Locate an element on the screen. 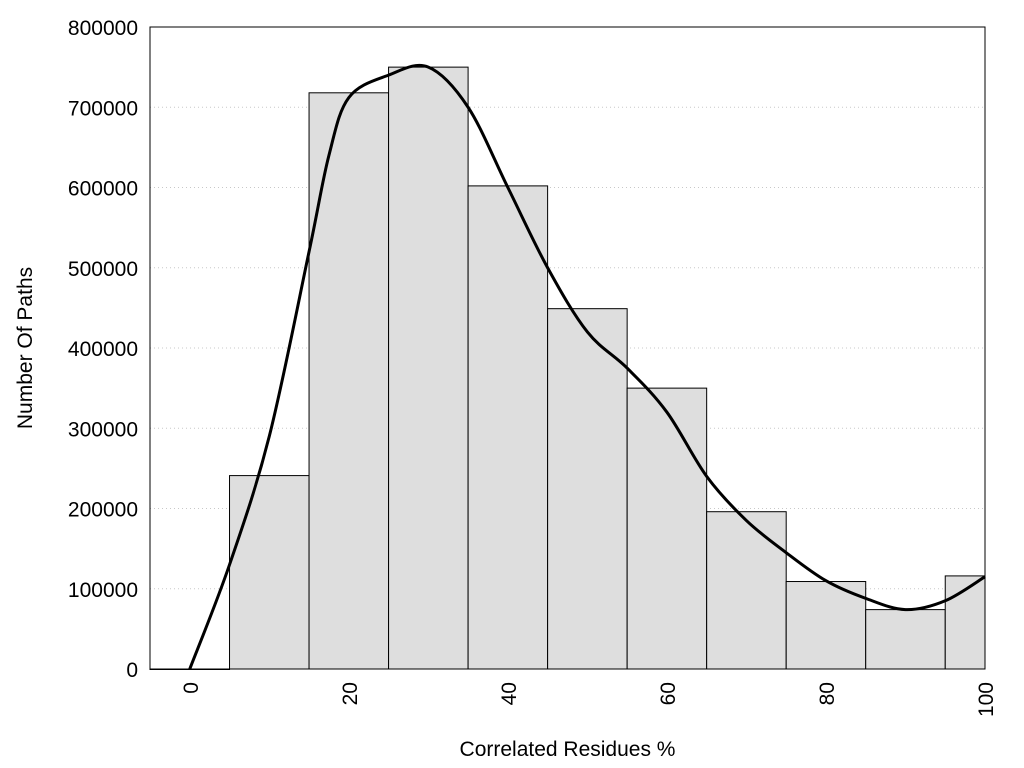  y-tick-label: 100000 is located at coordinates (103, 590).